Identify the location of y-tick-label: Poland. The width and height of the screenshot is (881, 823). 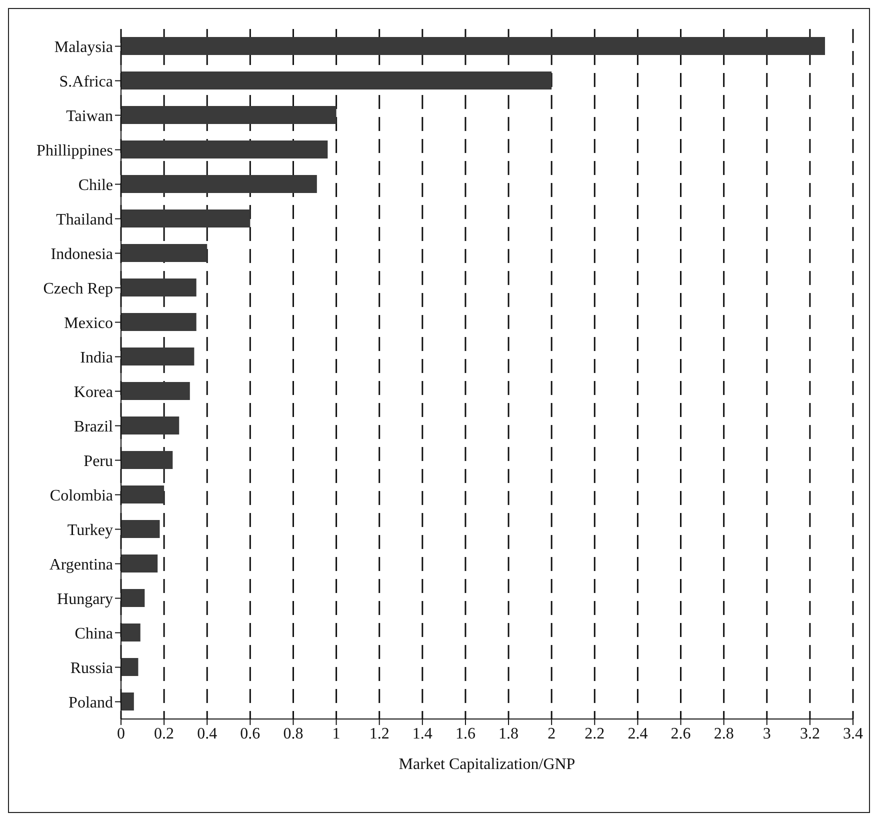
(90, 703).